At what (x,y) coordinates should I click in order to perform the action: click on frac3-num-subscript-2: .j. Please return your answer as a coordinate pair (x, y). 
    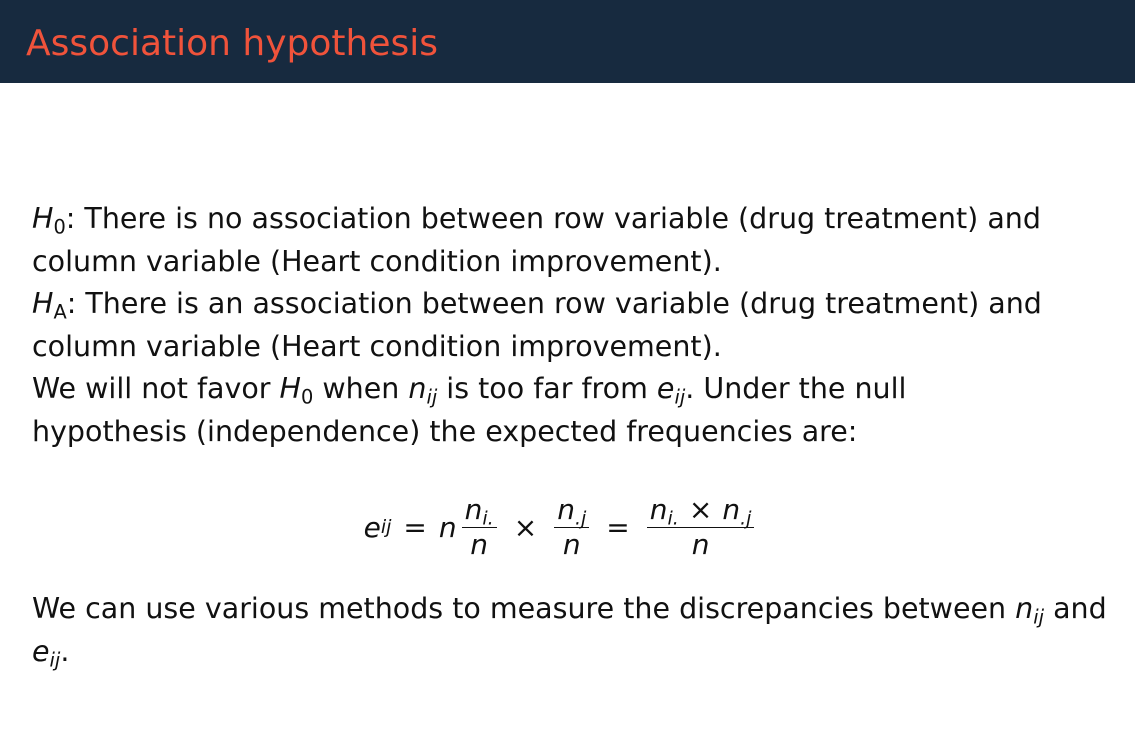
    Looking at the image, I should click on (746, 517).